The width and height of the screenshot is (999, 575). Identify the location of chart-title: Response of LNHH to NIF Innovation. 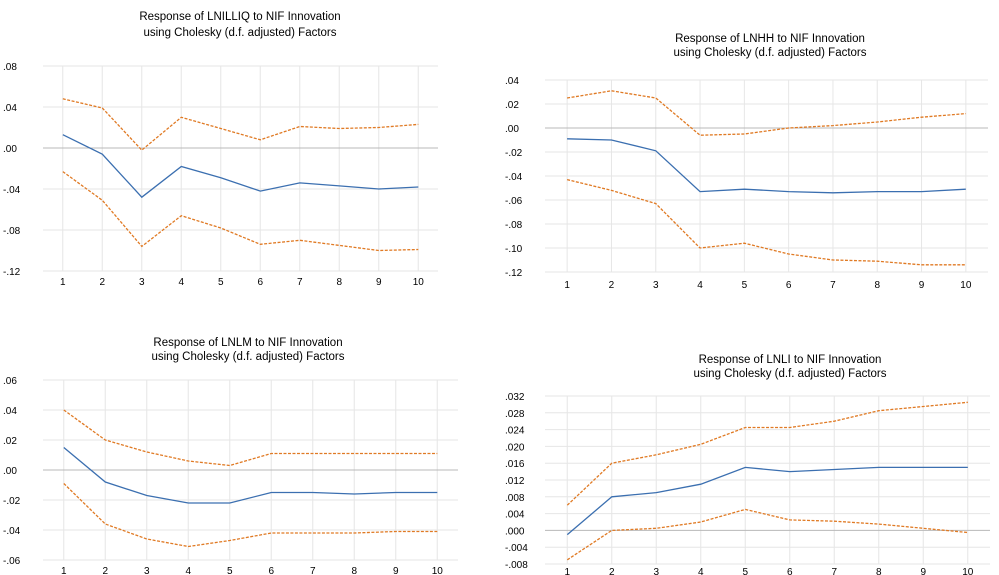
(770, 39).